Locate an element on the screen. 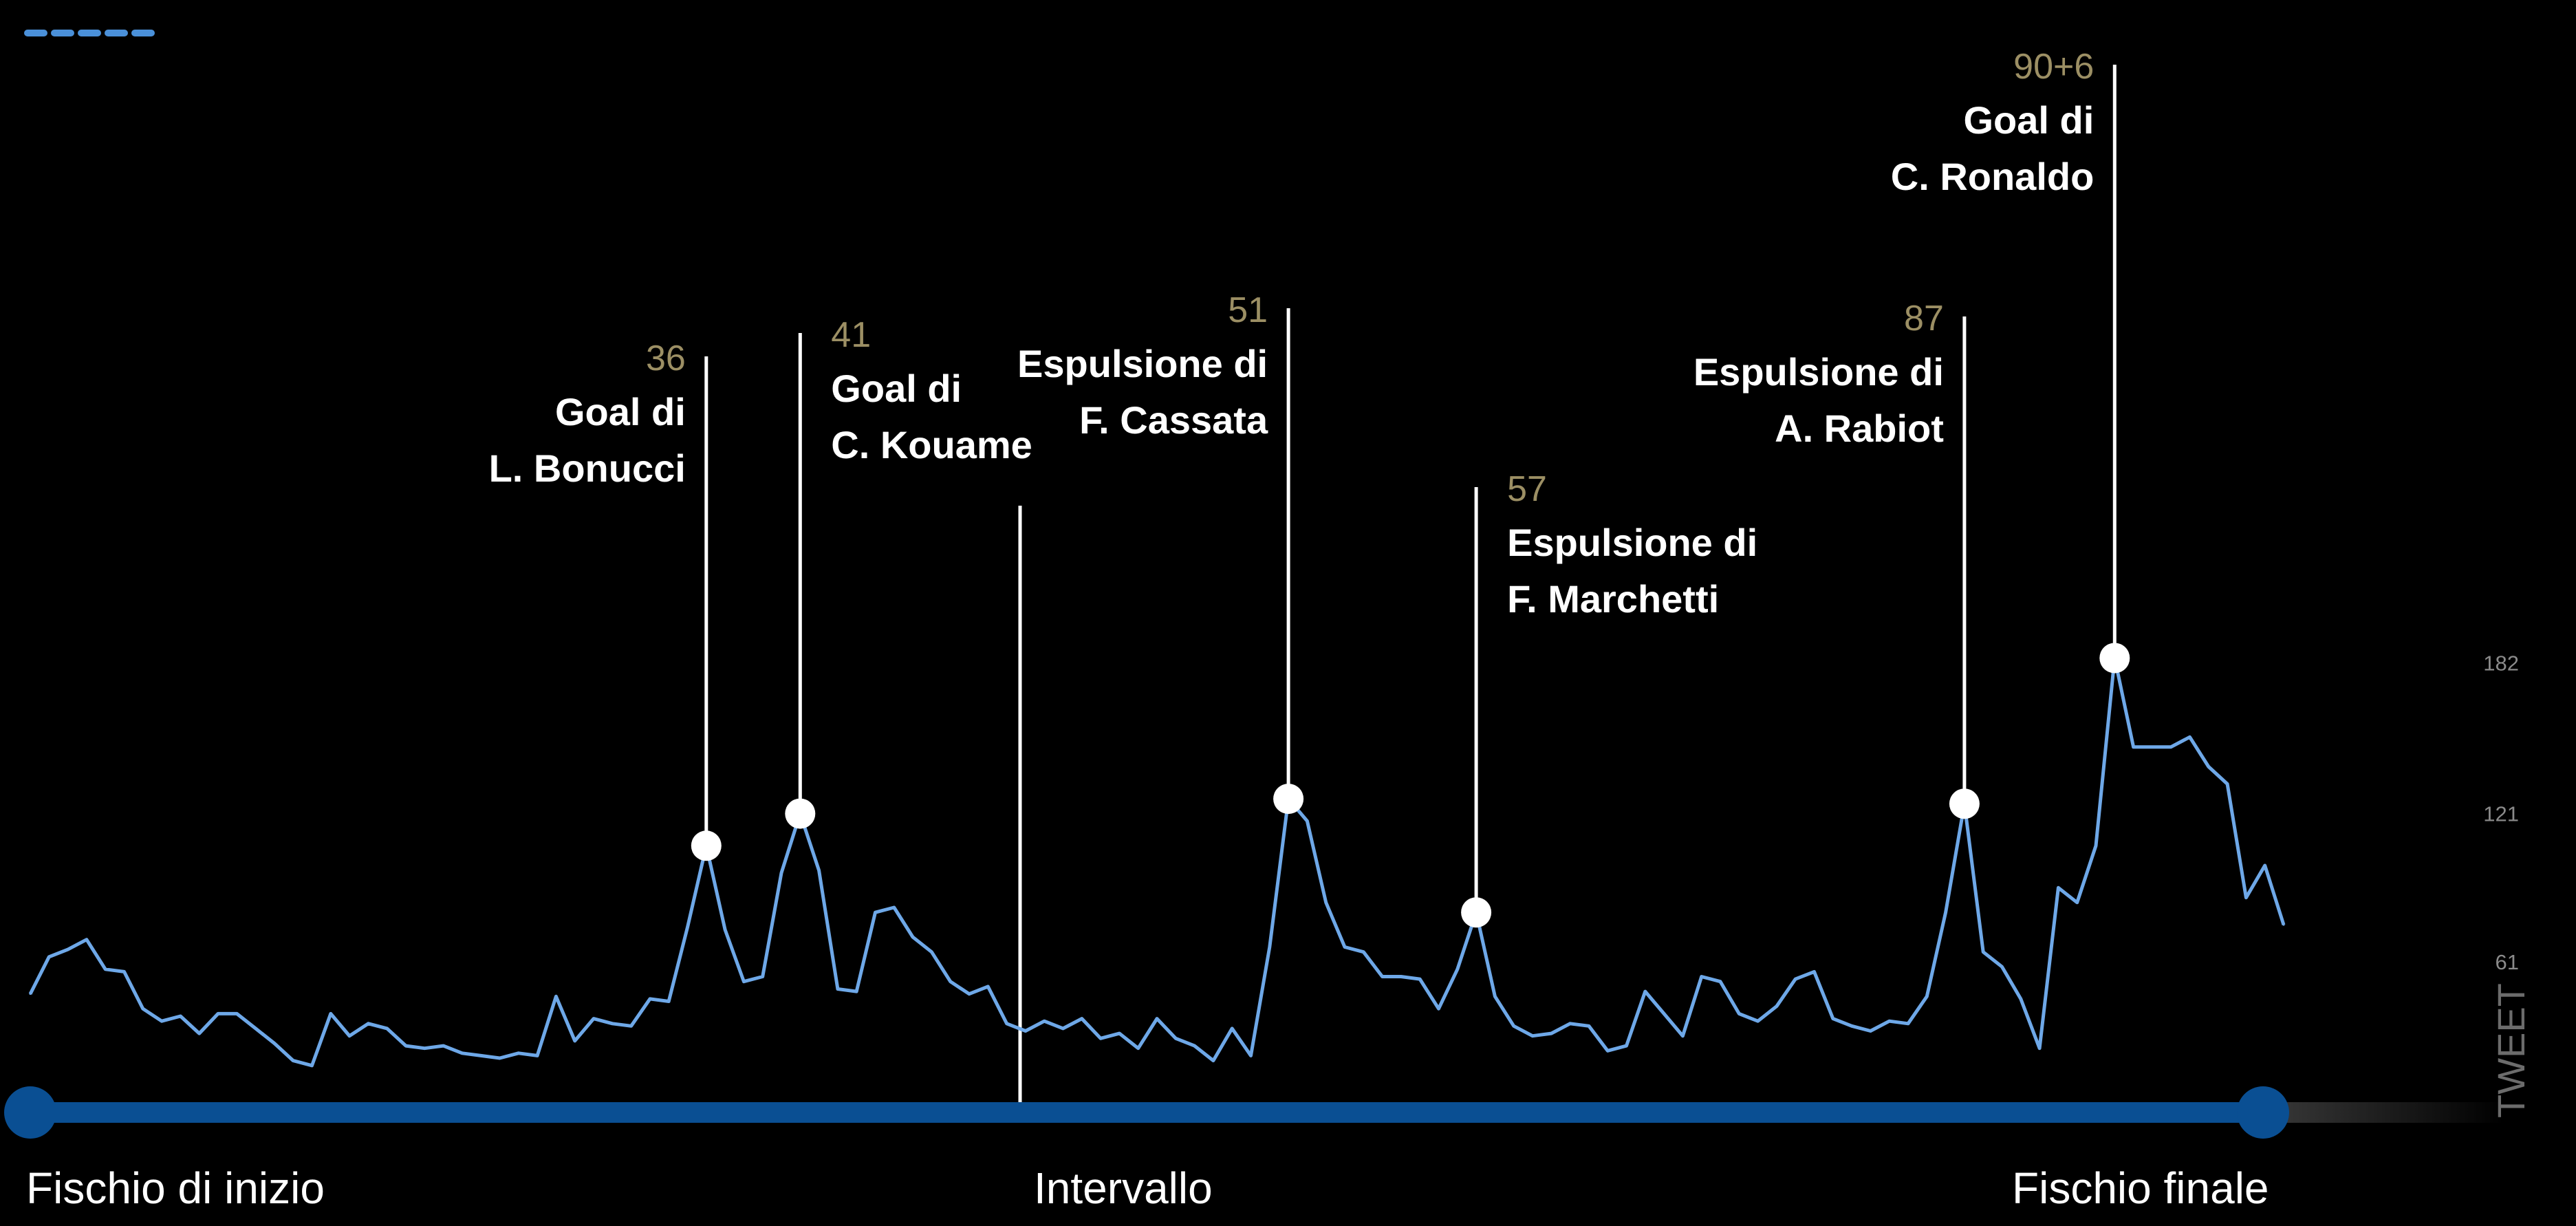 This screenshot has height=1226, width=2576. x-label-start: Fischio di inizio is located at coordinates (175, 1188).